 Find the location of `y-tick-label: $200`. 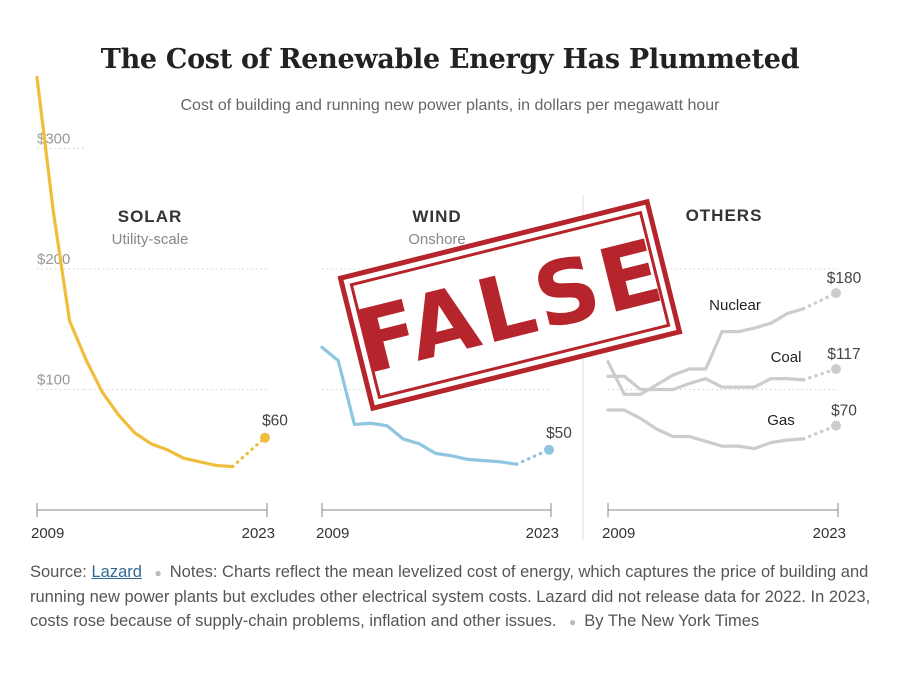

y-tick-label: $200 is located at coordinates (53, 259).